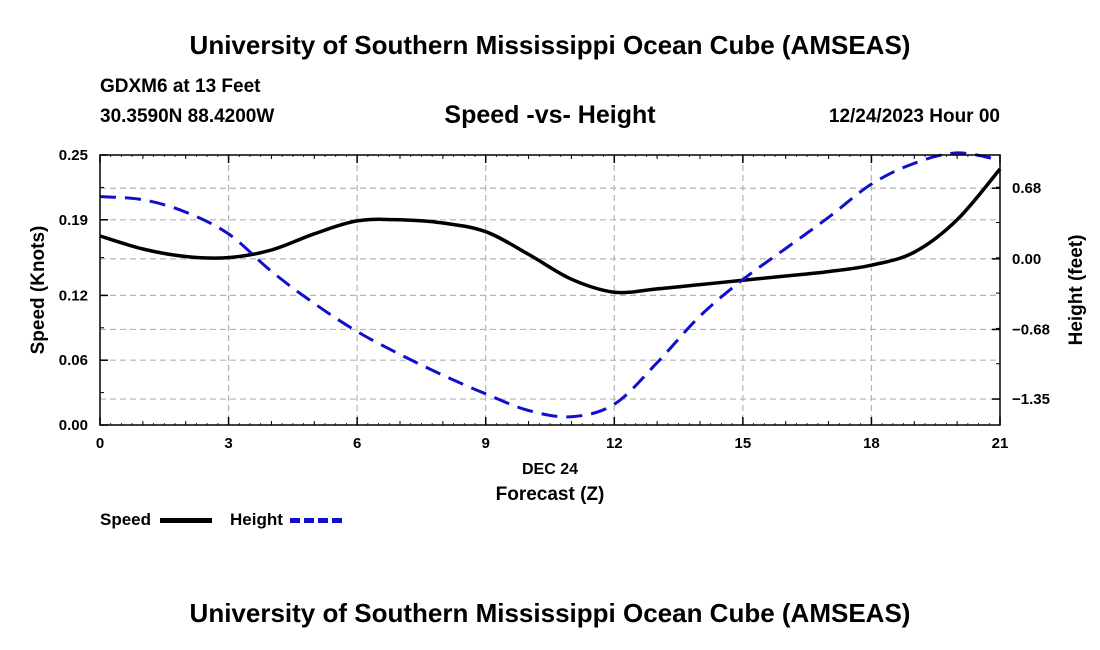  I want to click on y-tick-label: 0.25, so click(73, 155).